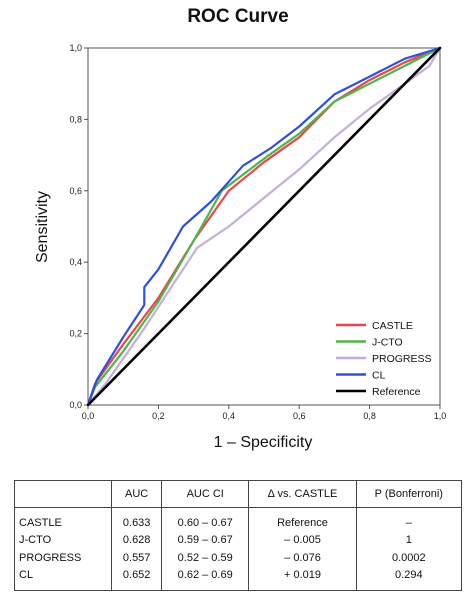  What do you see at coordinates (409, 540) in the screenshot?
I see `table-cell: 1` at bounding box center [409, 540].